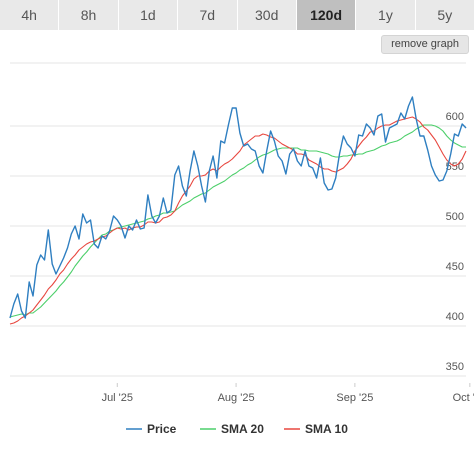 The width and height of the screenshot is (474, 455). What do you see at coordinates (455, 217) in the screenshot?
I see `y-tick-label: 500` at bounding box center [455, 217].